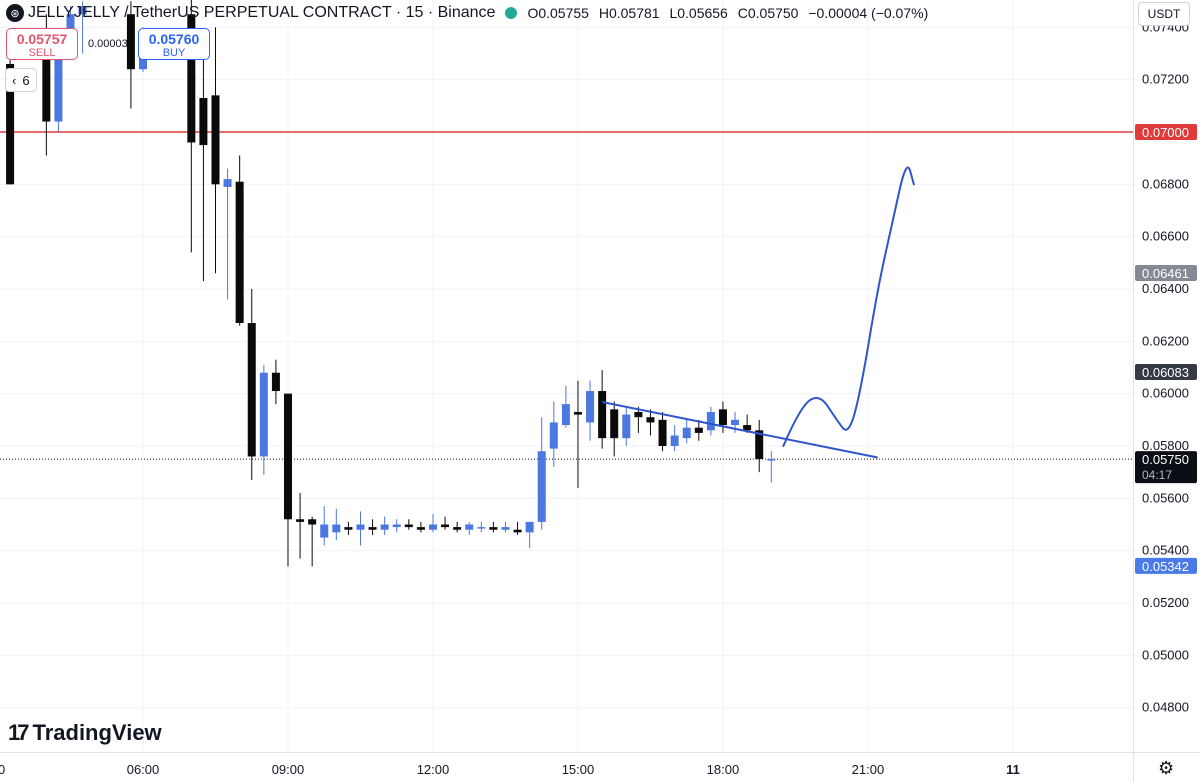 The height and width of the screenshot is (782, 1200). Describe the element at coordinates (97, 732) in the screenshot. I see `tradingview-wordmark: TradingView` at that location.